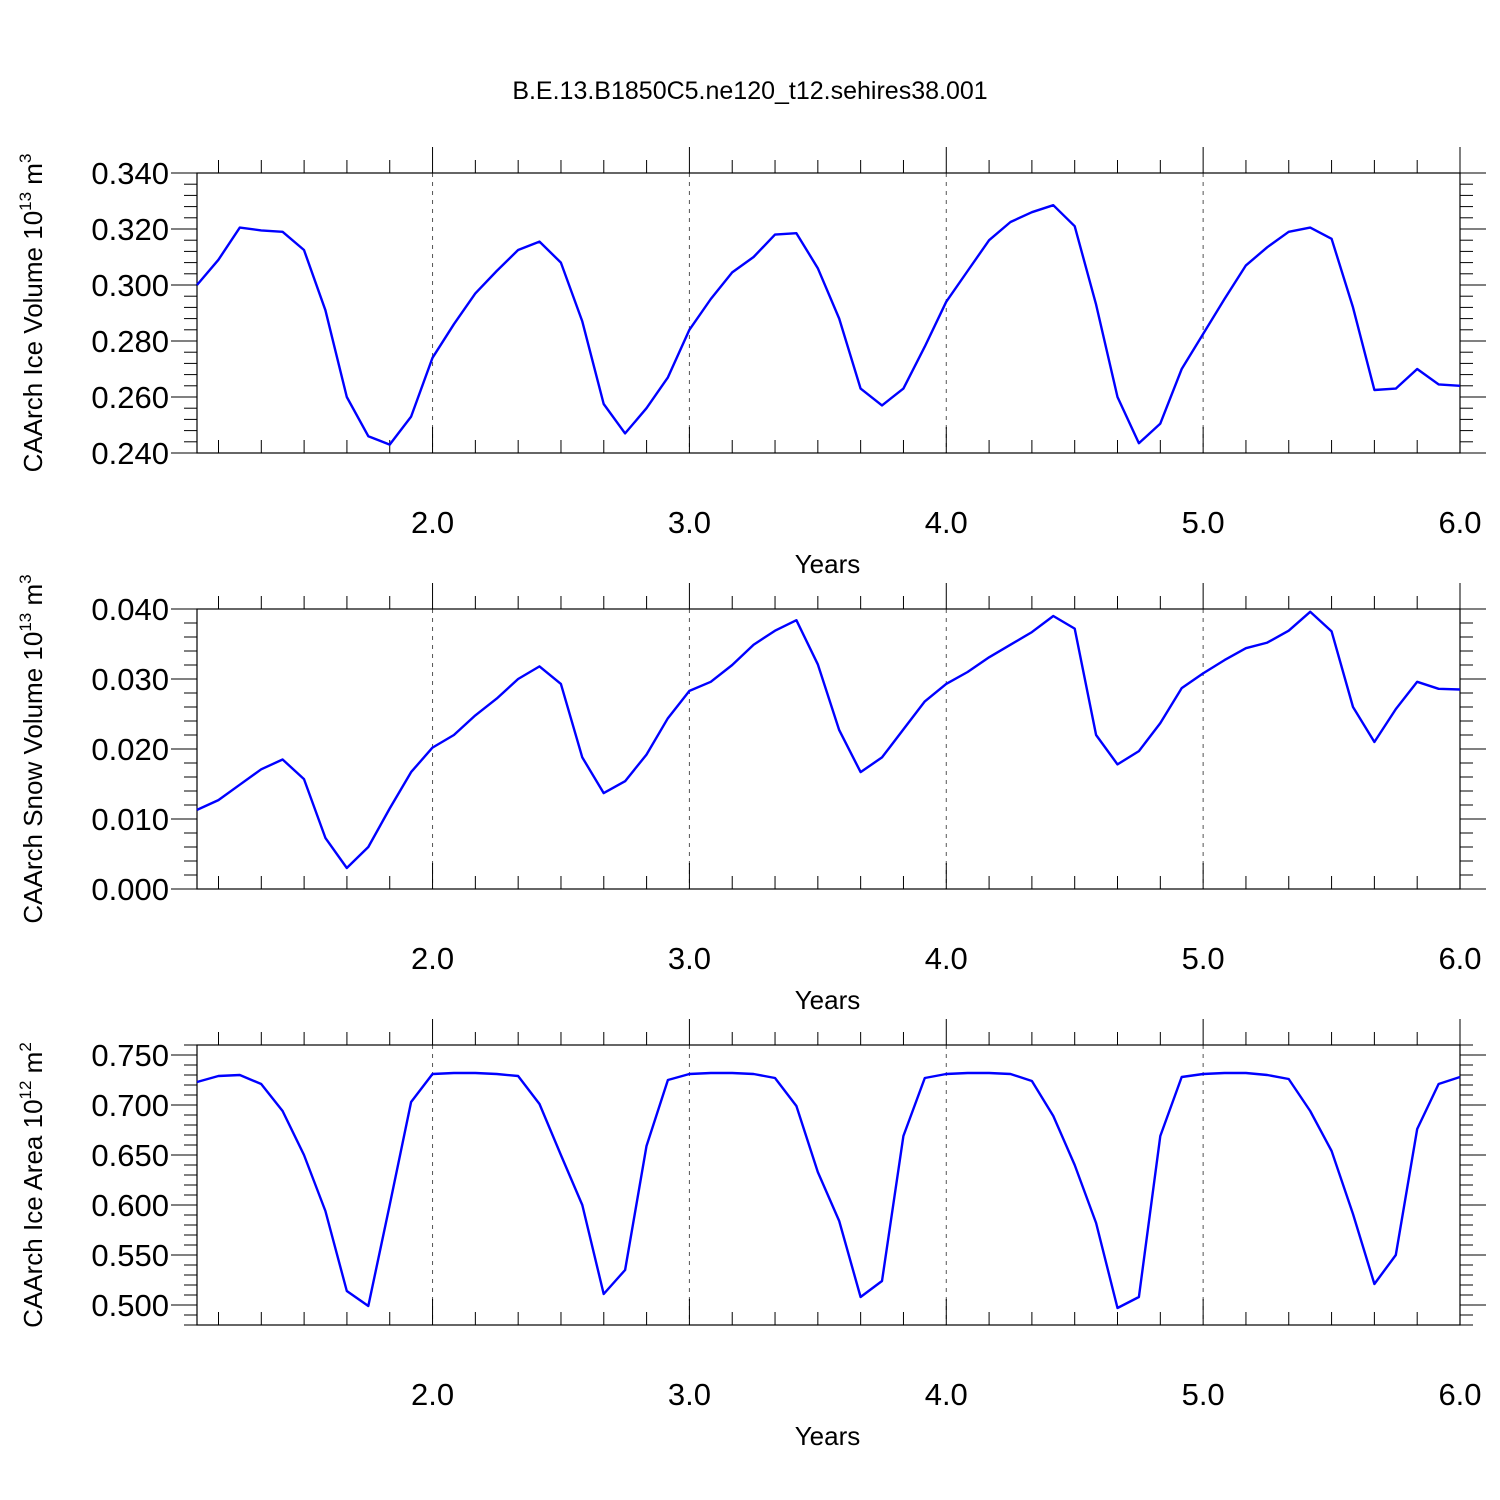 The image size is (1500, 1500). I want to click on y-tick-label: 0.500, so click(130, 1305).